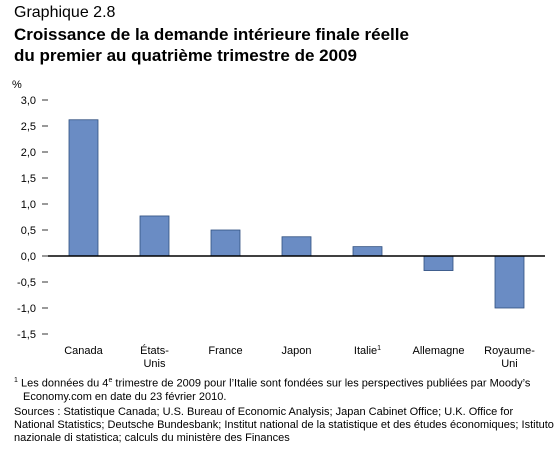 This screenshot has width=560, height=453. I want to click on y-tick-label: 0,0, so click(28, 257).